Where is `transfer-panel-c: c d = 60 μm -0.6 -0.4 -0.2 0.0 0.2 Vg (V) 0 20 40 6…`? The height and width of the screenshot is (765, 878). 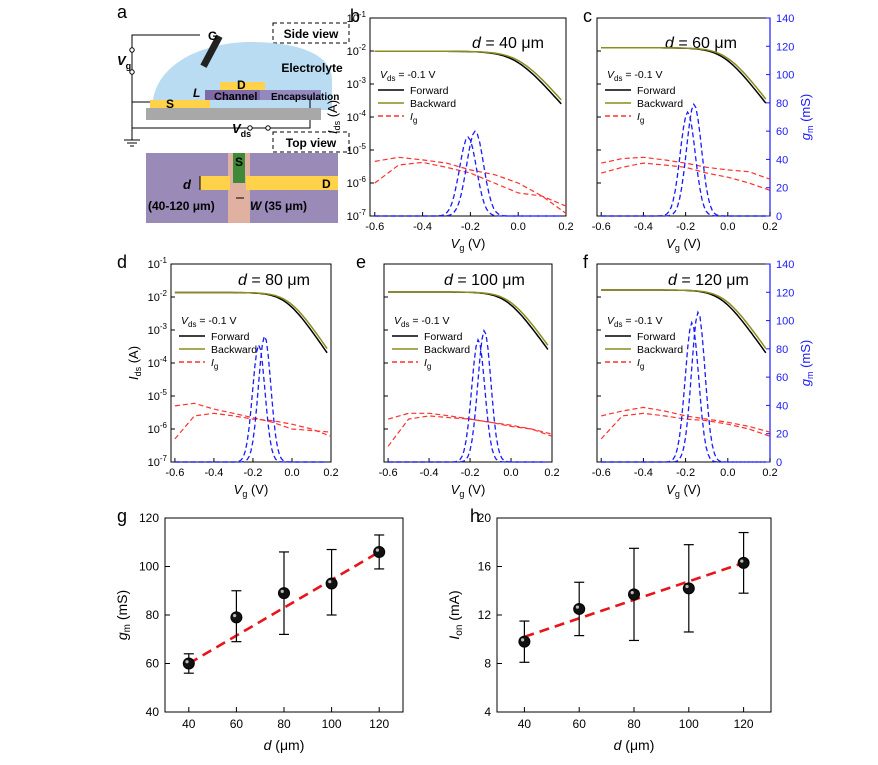 transfer-panel-c: c d = 60 μm -0.6 -0.4 -0.2 0.0 0.2 Vg (V) 0 20 40 6… is located at coordinates (699, 129).